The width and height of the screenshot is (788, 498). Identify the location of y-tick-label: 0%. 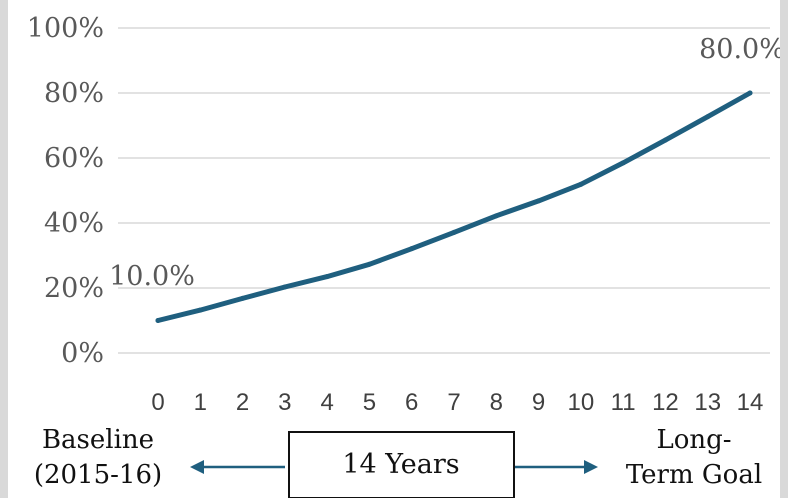
(82, 353).